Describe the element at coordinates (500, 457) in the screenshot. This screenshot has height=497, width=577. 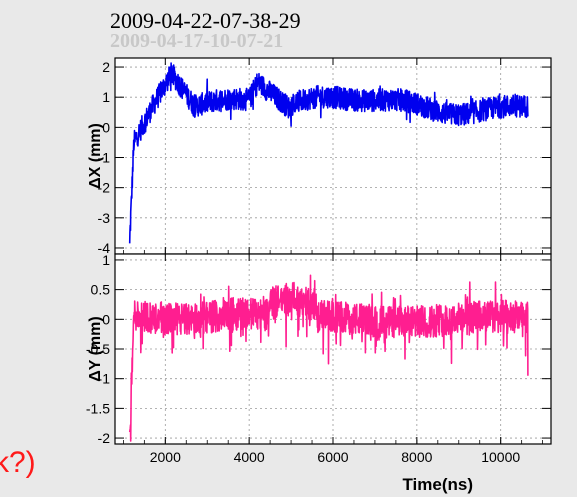
I see `x-tick-label: 10000` at that location.